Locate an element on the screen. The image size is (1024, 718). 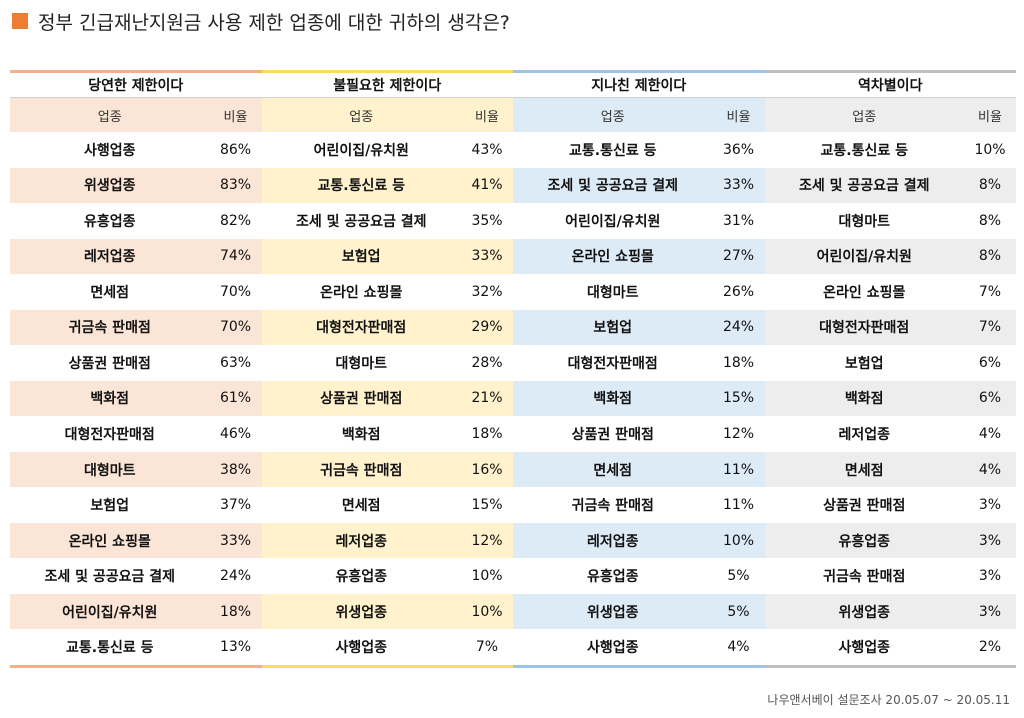
table-row: 보험업 37% is located at coordinates (136, 505).